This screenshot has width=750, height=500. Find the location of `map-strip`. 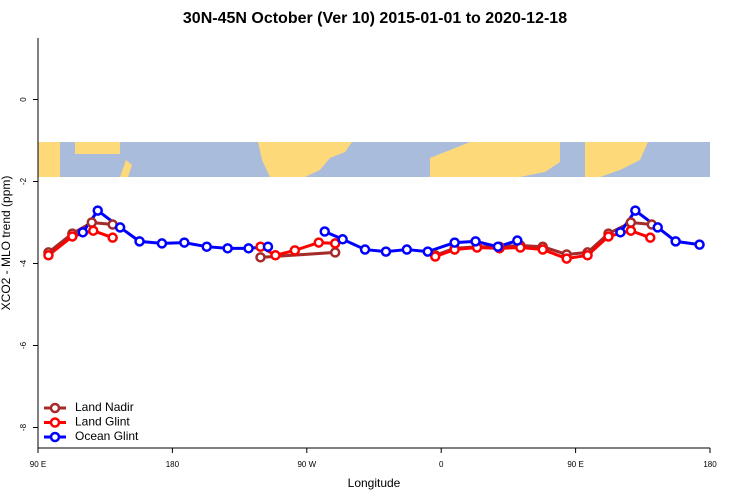

map-strip is located at coordinates (374, 159).